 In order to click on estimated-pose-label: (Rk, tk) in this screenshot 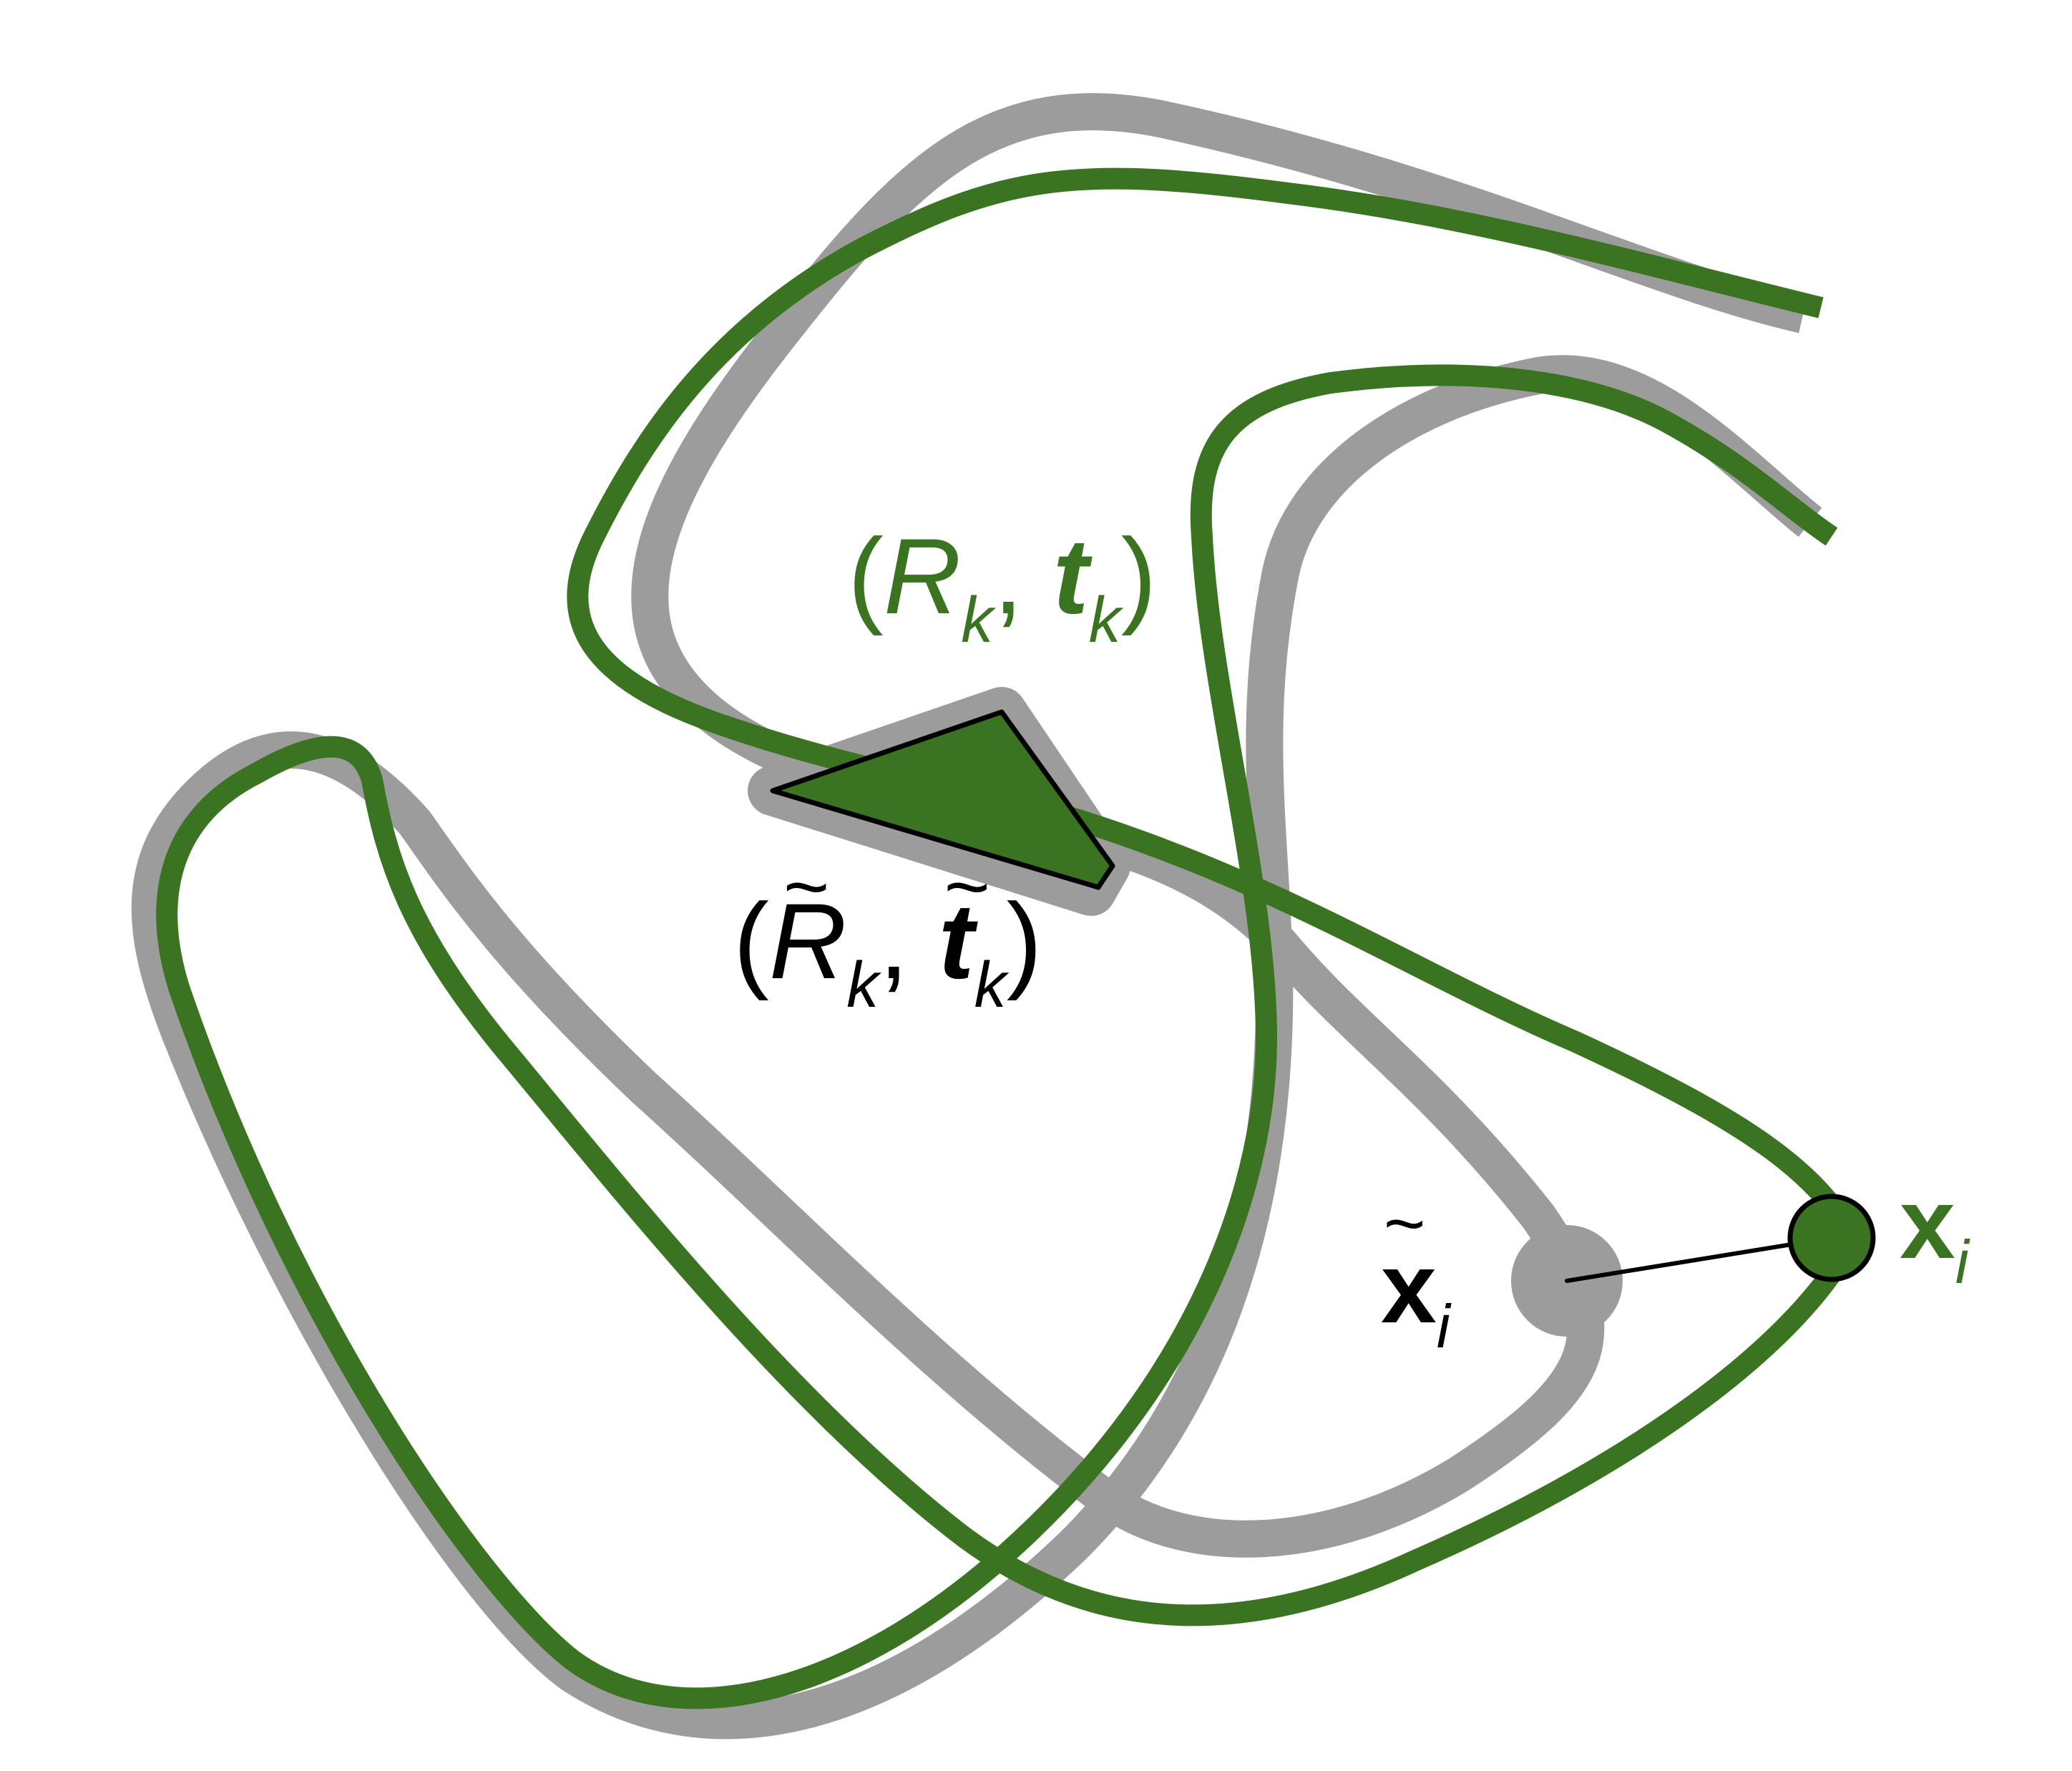, I will do `click(1003, 587)`.